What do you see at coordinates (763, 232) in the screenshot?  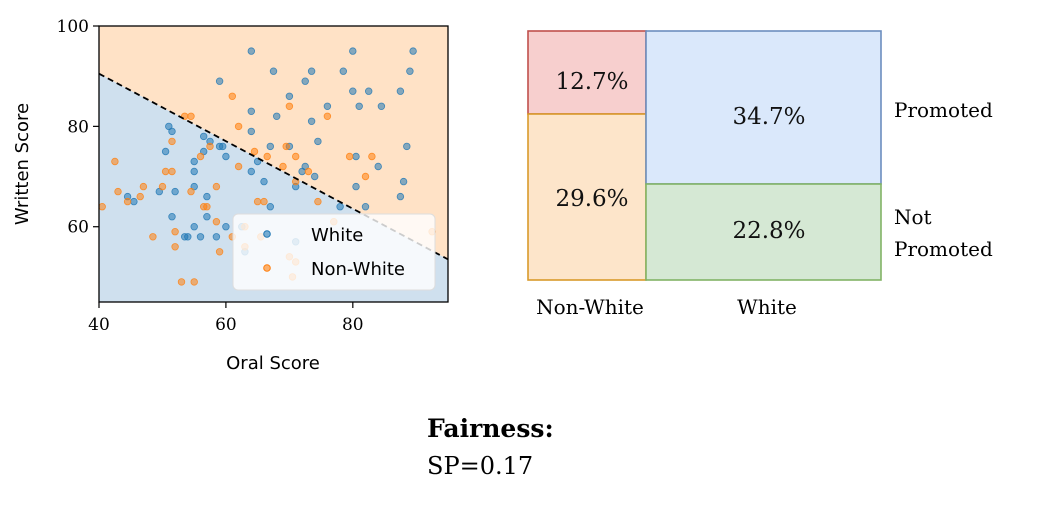 I see `cell-white-not-promoted` at bounding box center [763, 232].